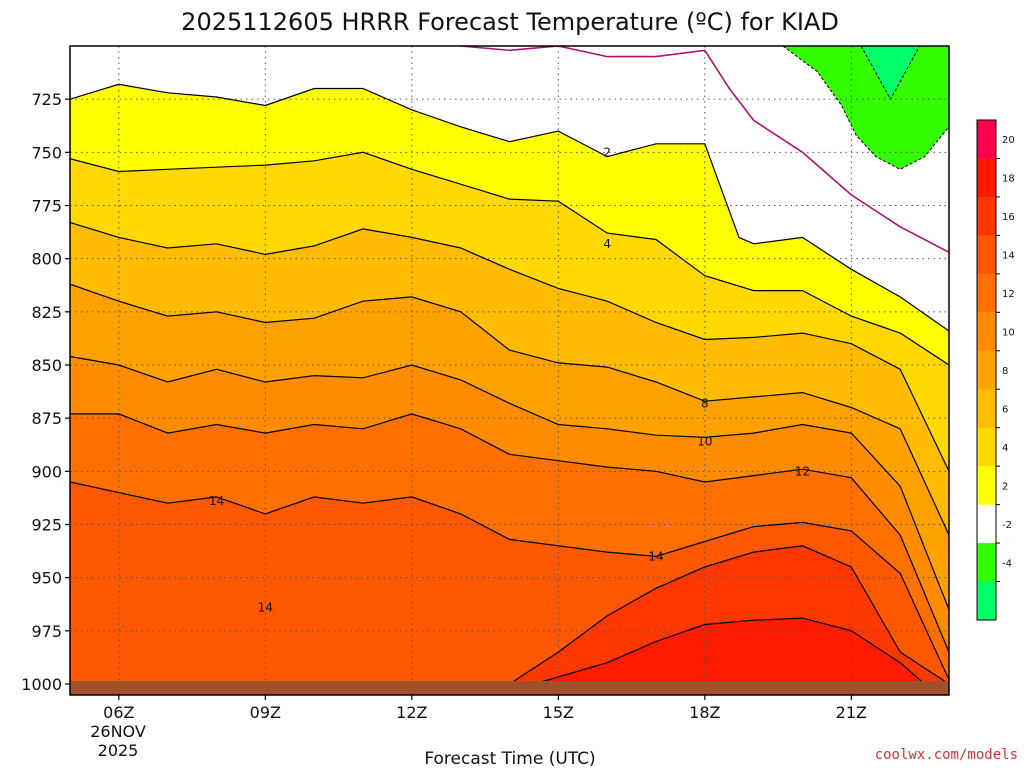  I want to click on y-tick-label-800: 800, so click(46, 259).